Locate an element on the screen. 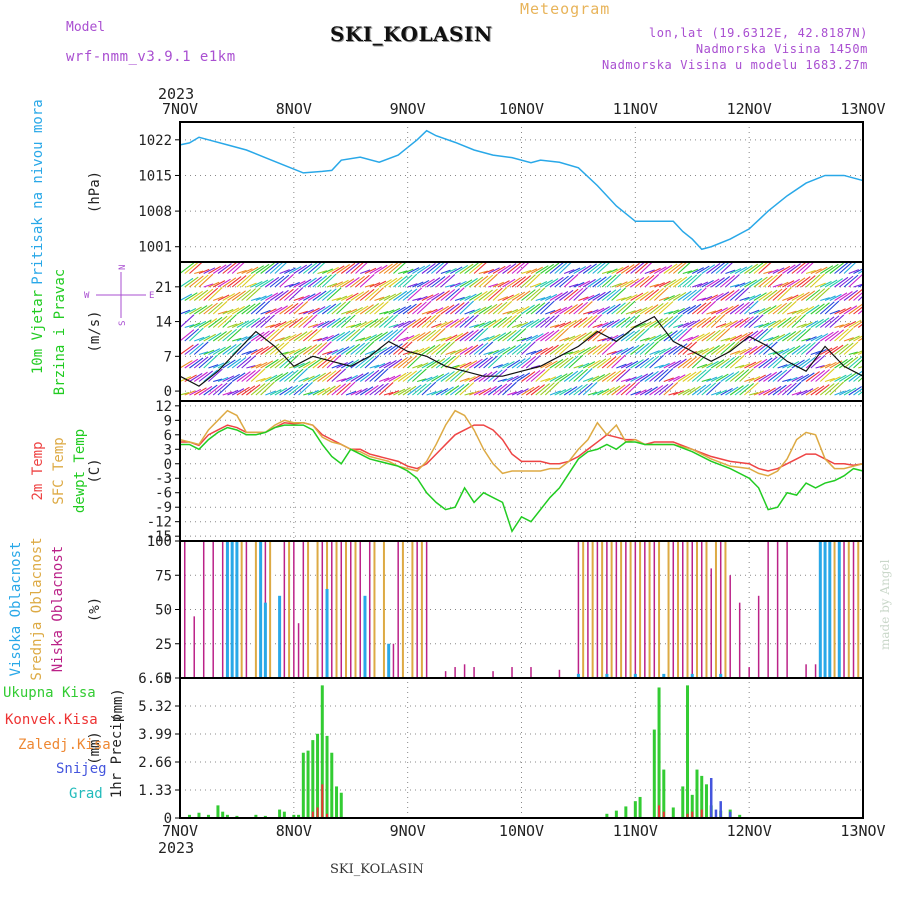 This screenshot has height=900, width=900. y-tick-label: 14 is located at coordinates (163, 323).